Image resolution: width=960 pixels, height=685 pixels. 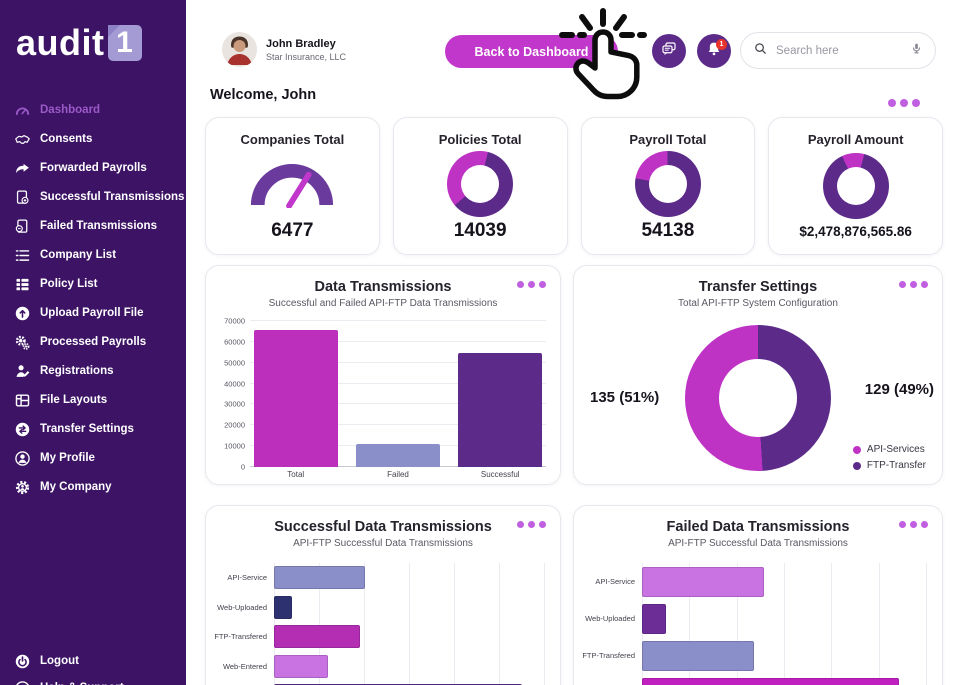 What do you see at coordinates (97, 43) in the screenshot?
I see `app-logo: audit 1` at bounding box center [97, 43].